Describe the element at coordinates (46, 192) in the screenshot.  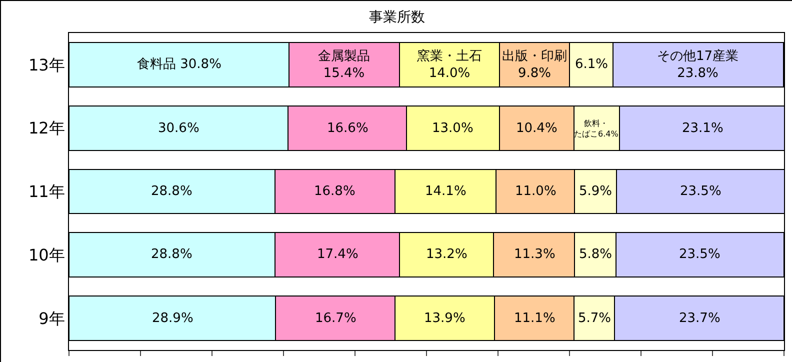
I see `y-tick-label: 11年` at that location.